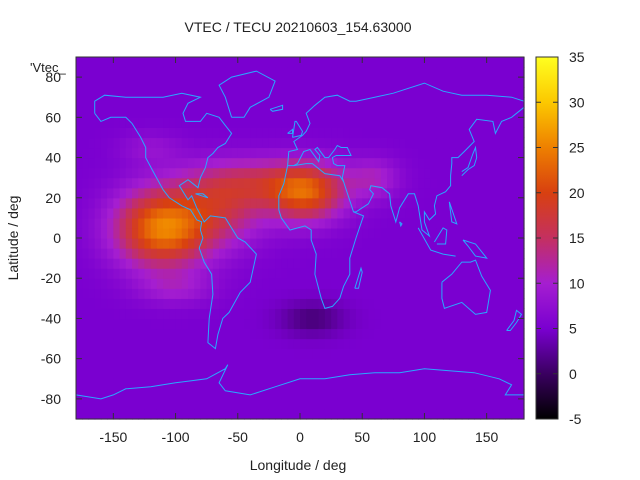 The image size is (640, 480). I want to click on y-tick-label: 80, so click(53, 77).